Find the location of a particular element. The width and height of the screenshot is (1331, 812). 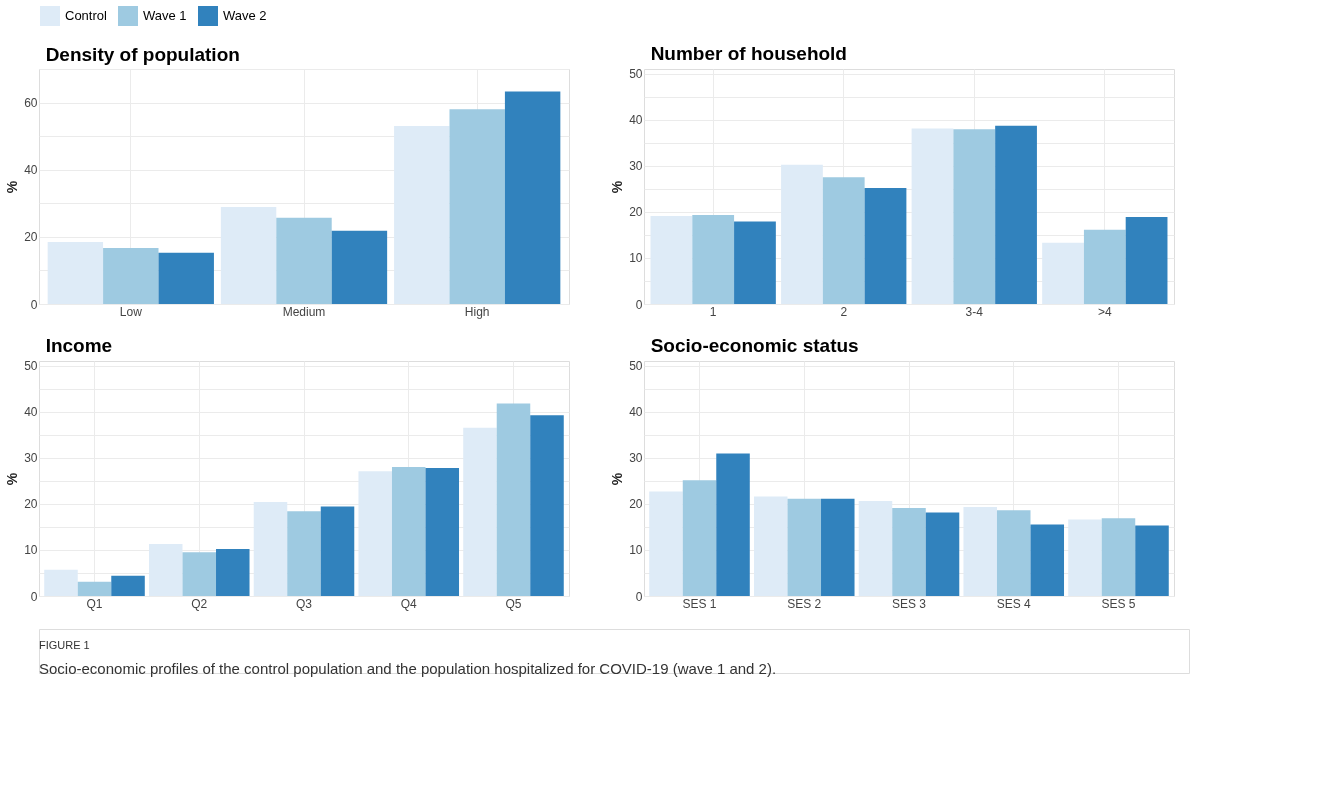

x-tick-label: 3-4 is located at coordinates (974, 311).